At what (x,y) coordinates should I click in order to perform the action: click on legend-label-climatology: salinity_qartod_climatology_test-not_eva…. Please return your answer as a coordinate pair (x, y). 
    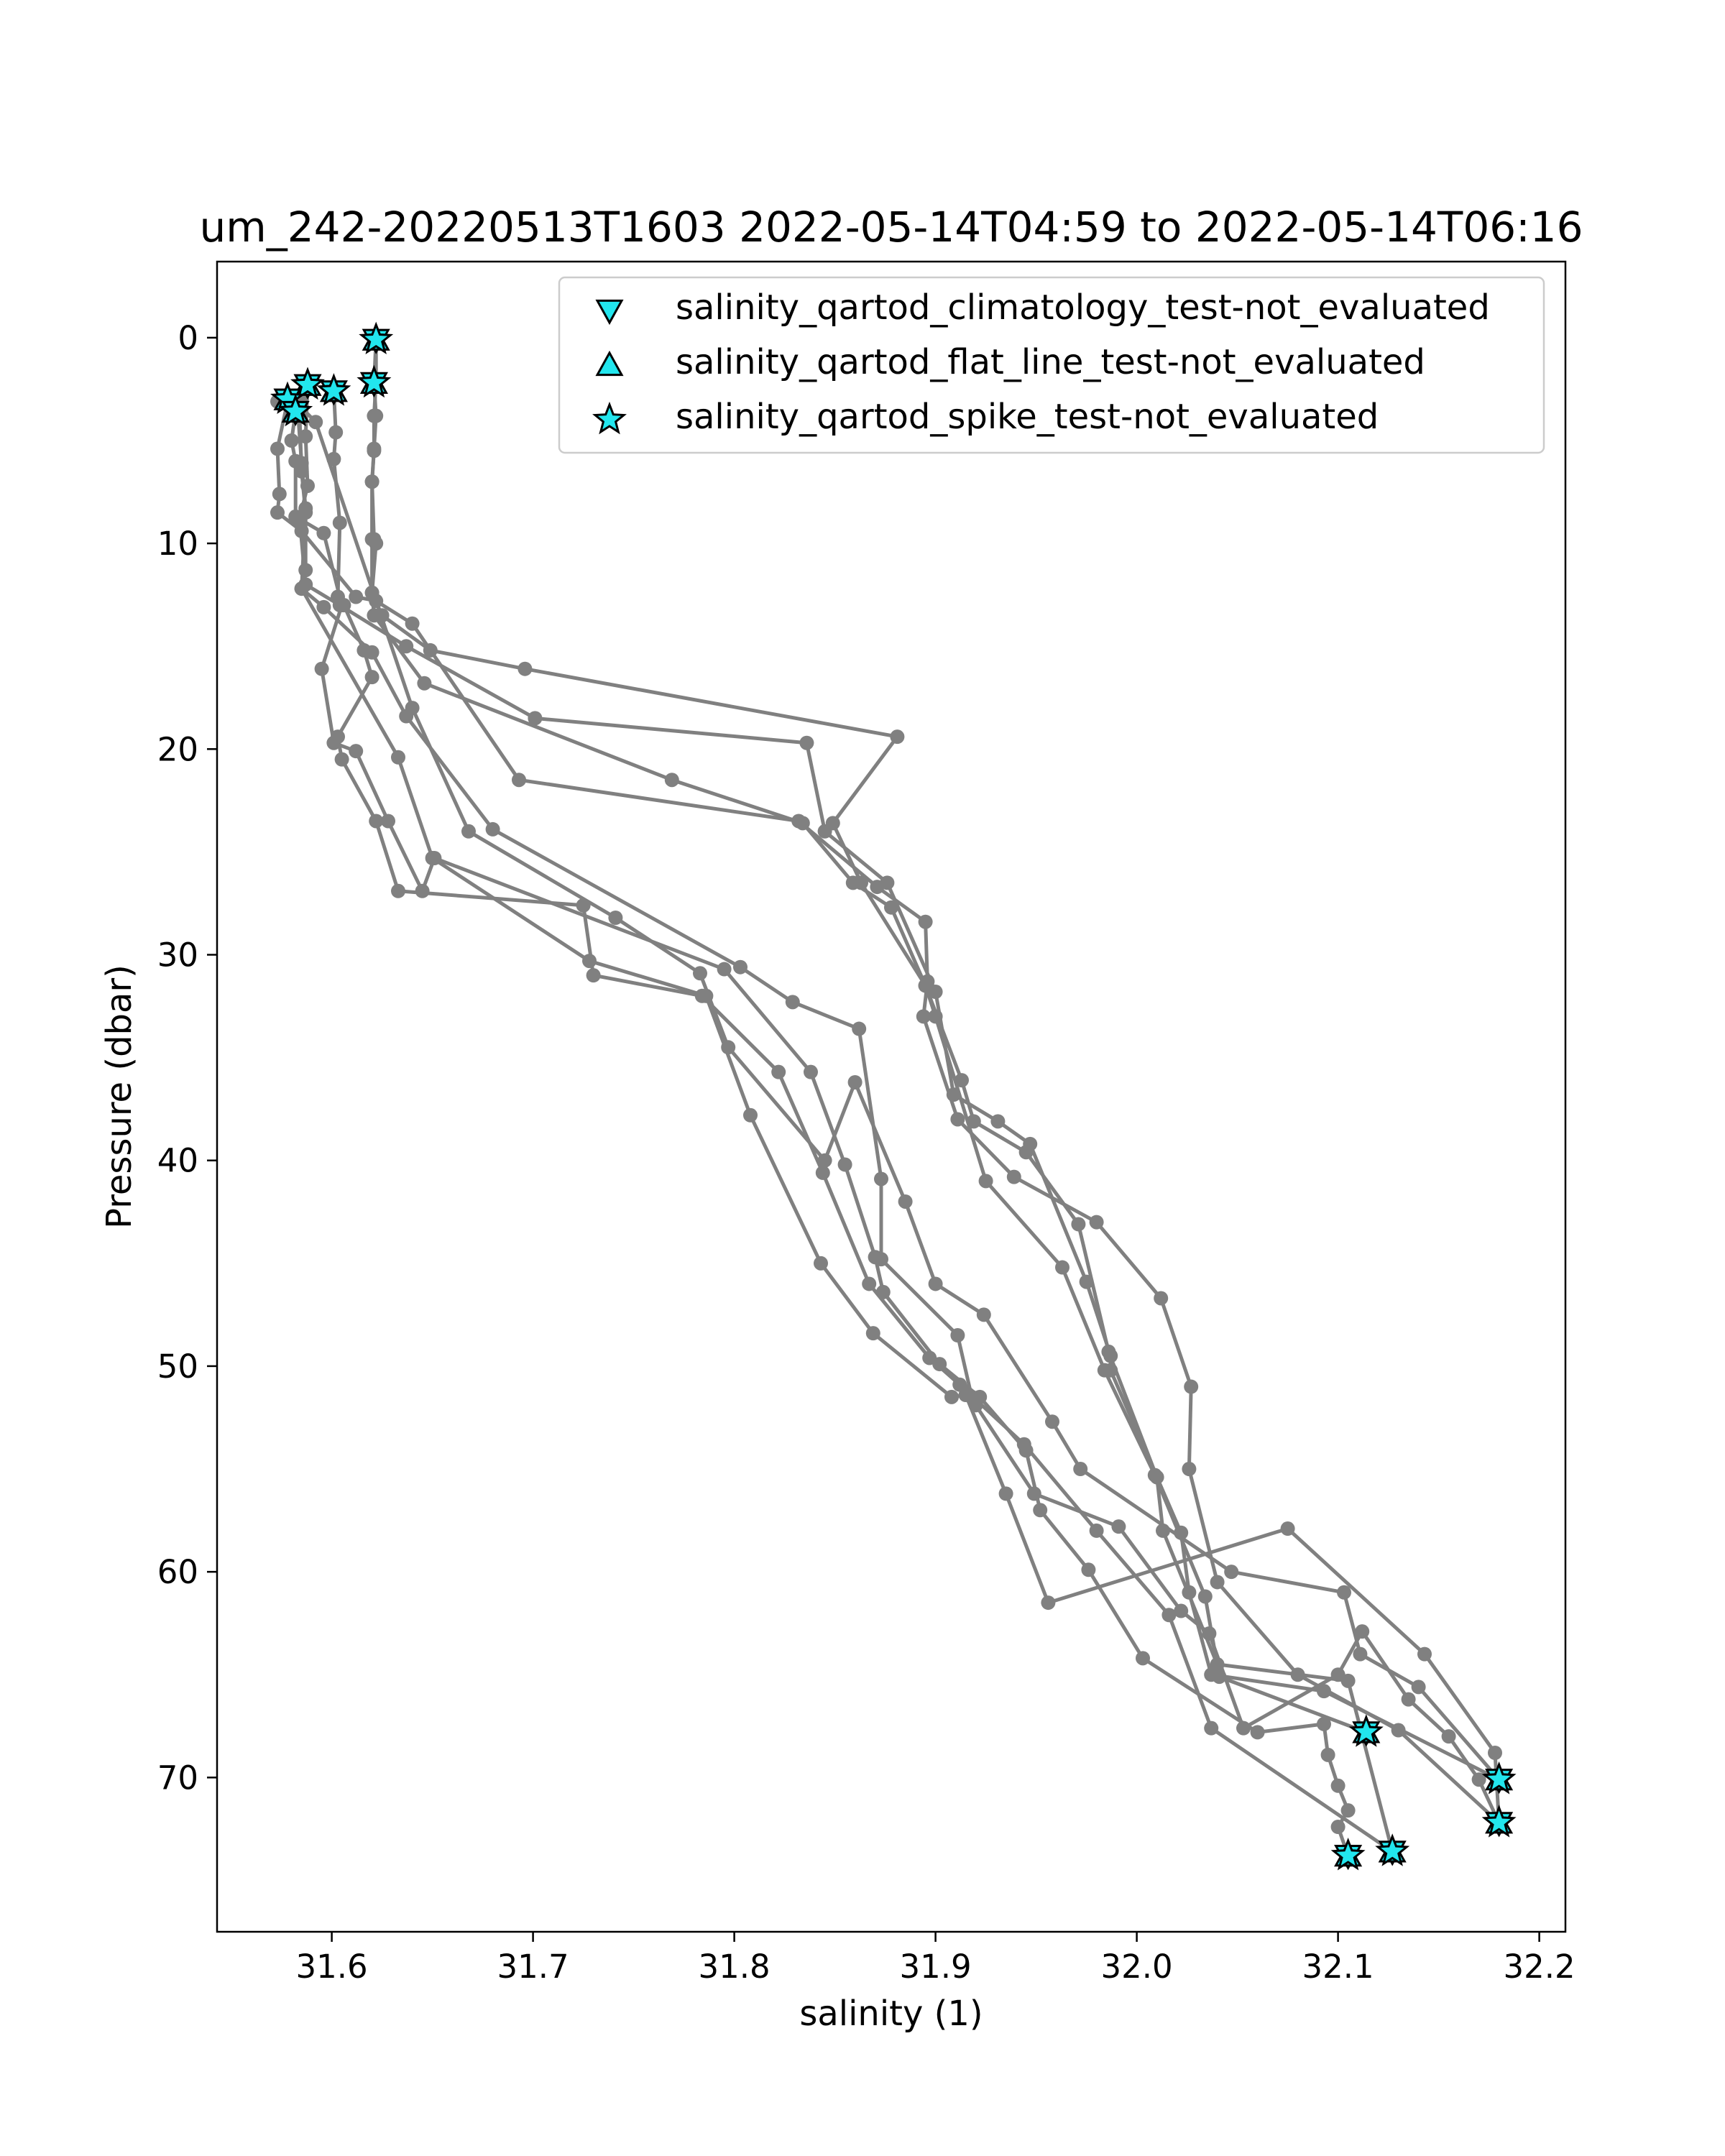
    Looking at the image, I should click on (1083, 307).